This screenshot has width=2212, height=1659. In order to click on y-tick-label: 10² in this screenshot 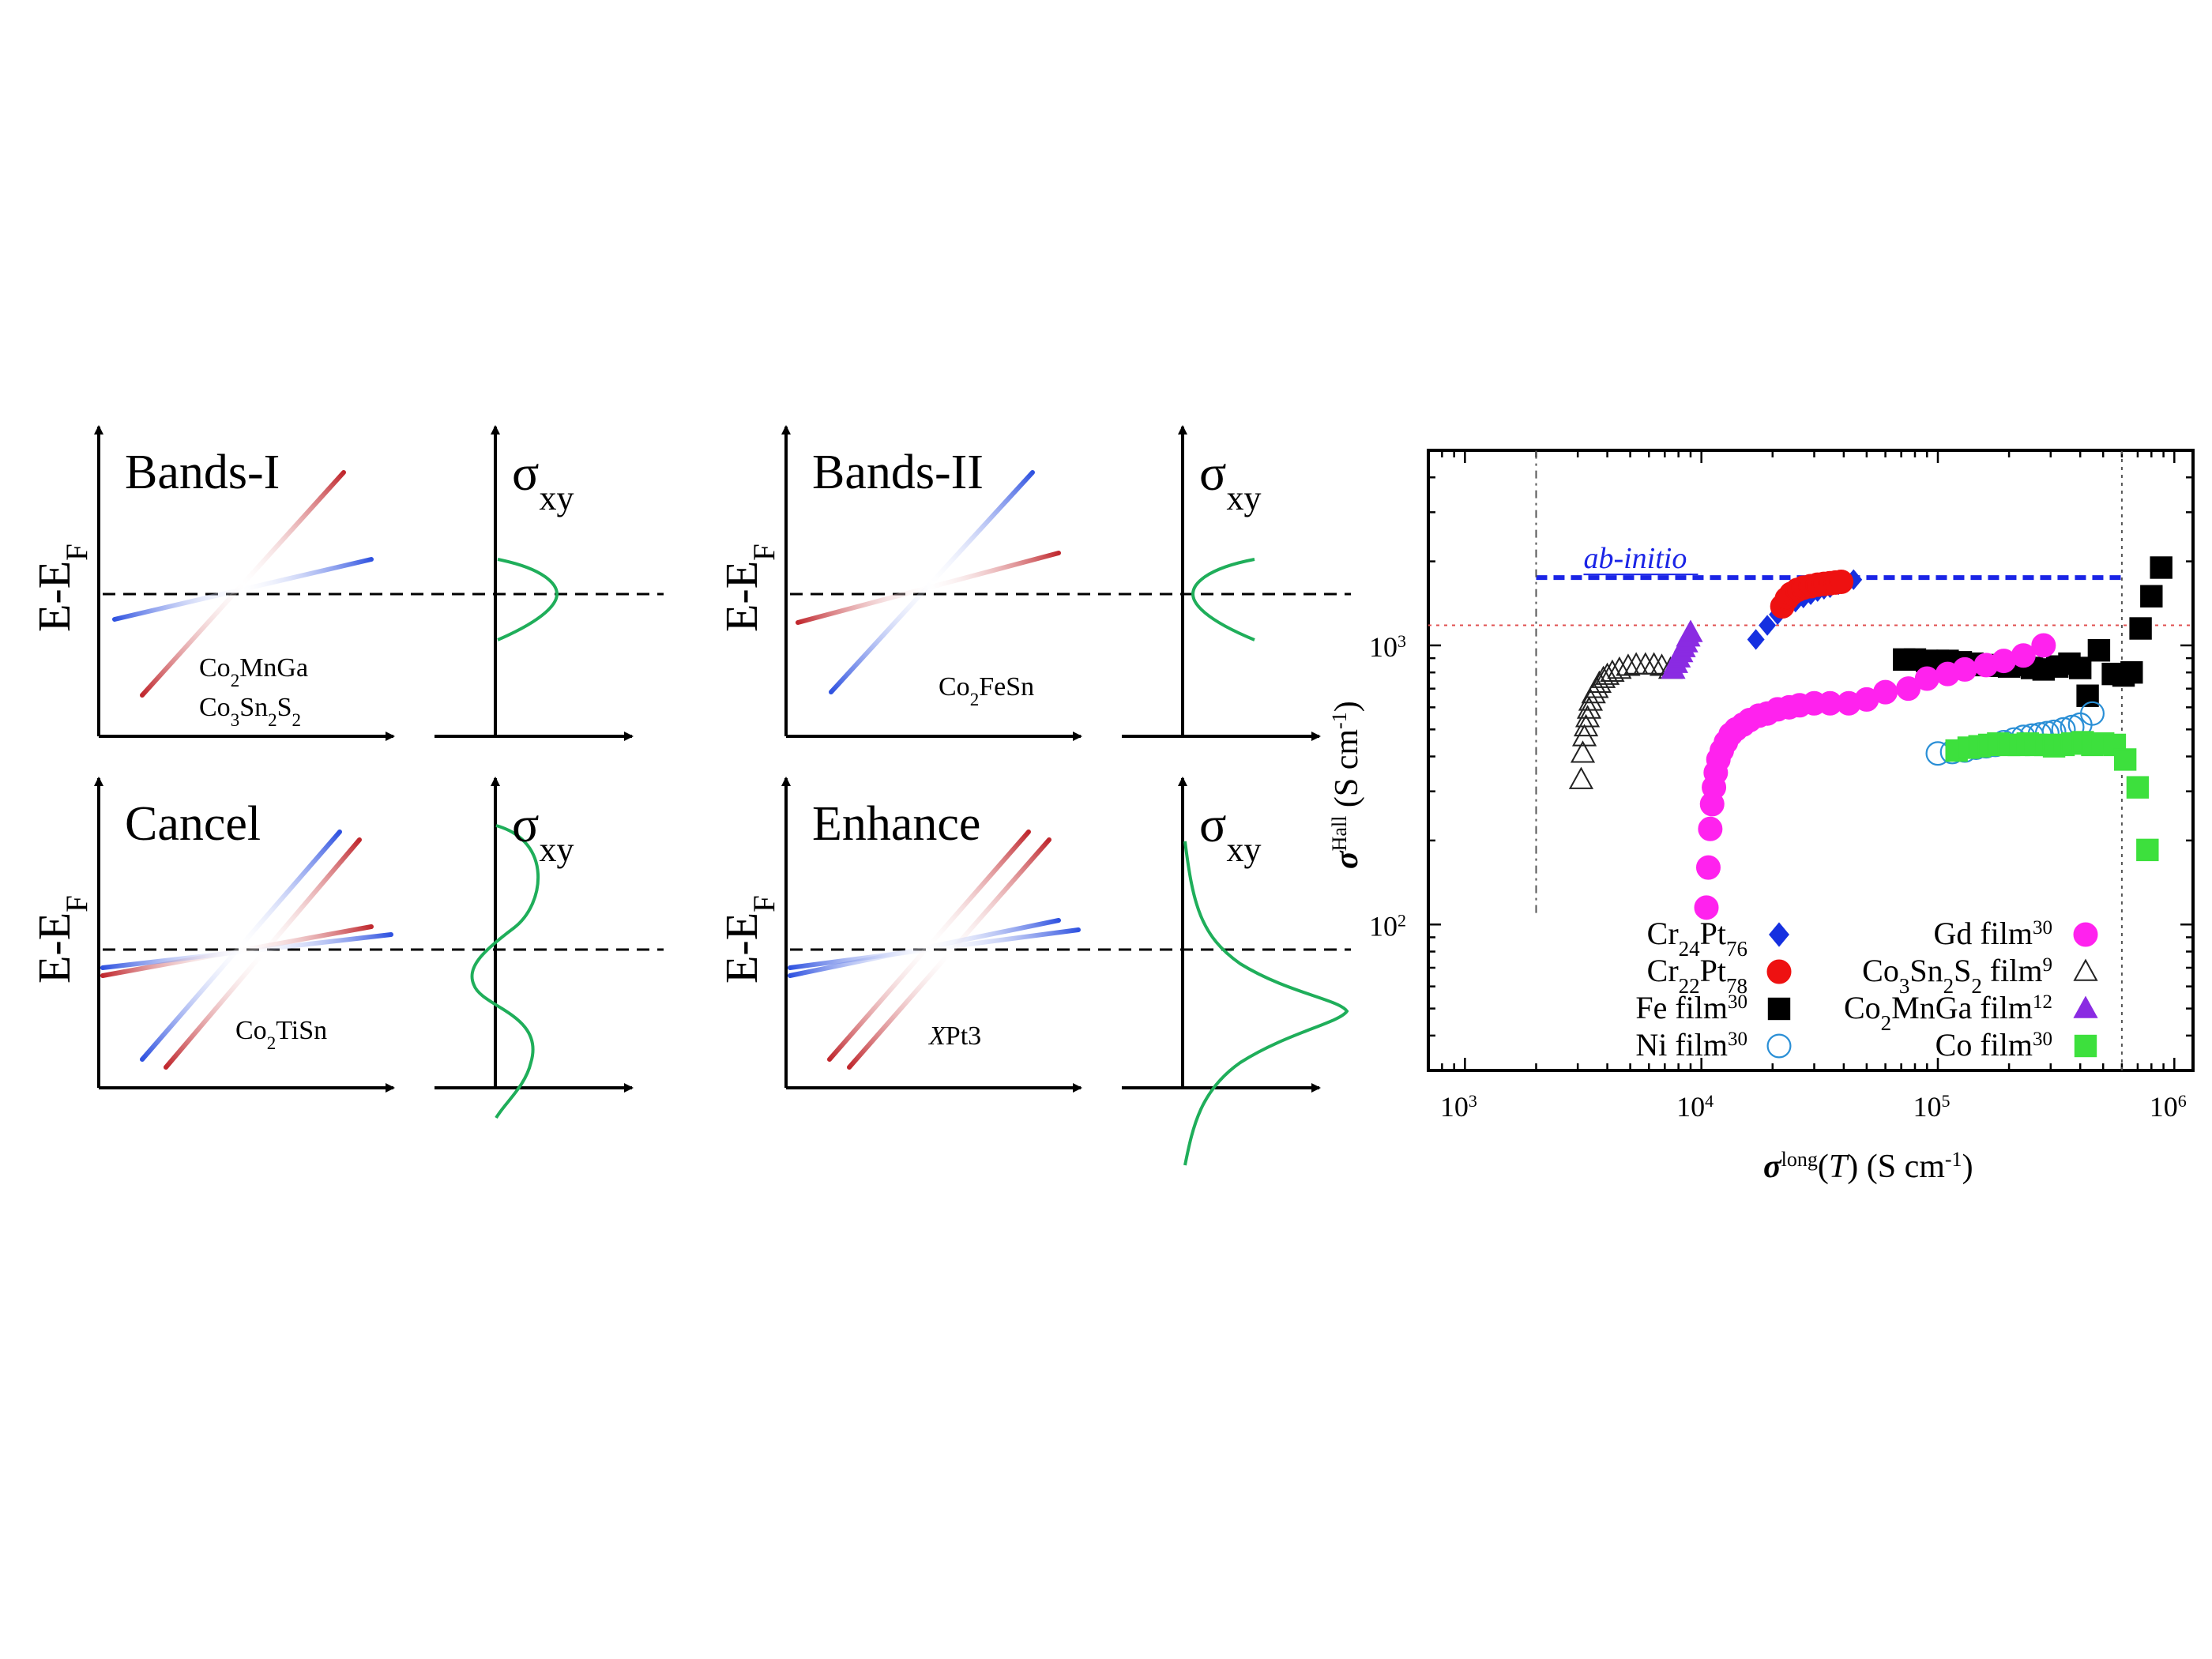, I will do `click(1388, 926)`.